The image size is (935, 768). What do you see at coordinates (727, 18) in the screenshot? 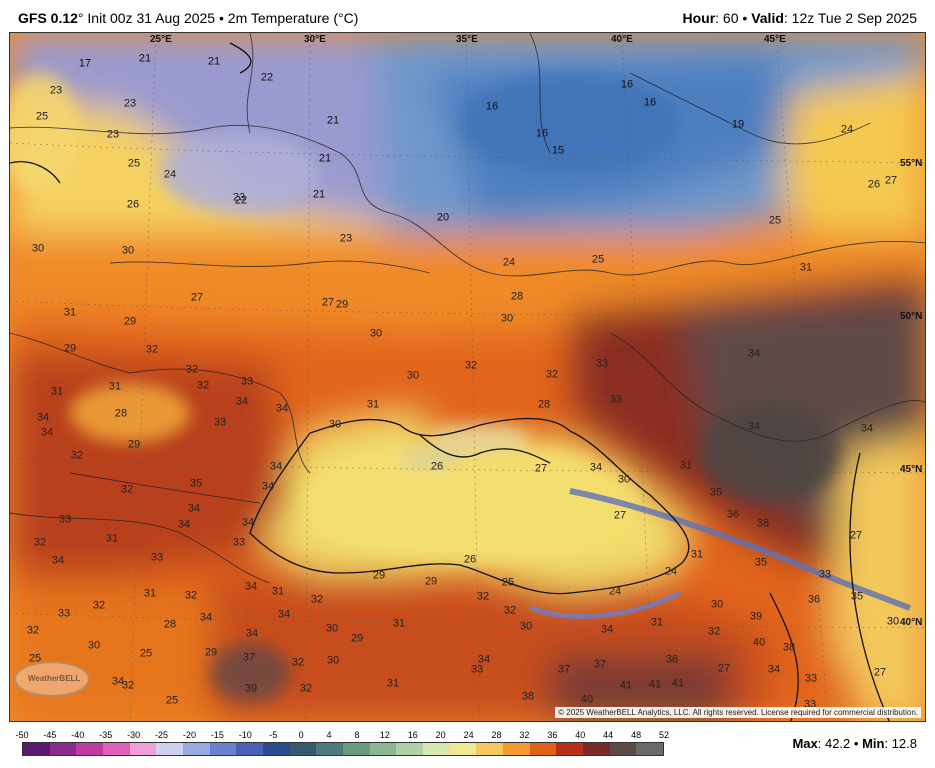
I see `hour-value: : 60` at bounding box center [727, 18].